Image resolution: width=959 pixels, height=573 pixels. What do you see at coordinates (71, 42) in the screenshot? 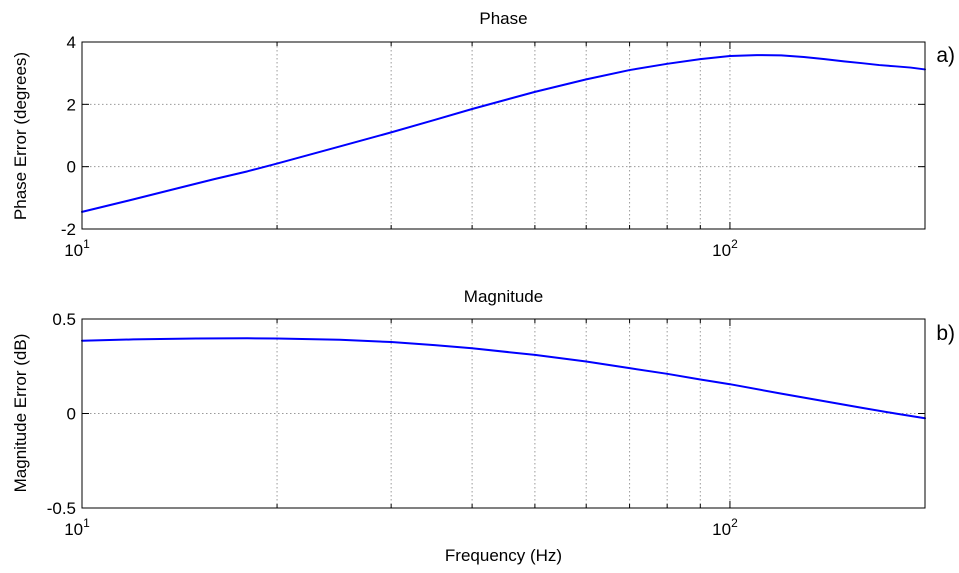
I see `y-tick-label: 4` at bounding box center [71, 42].